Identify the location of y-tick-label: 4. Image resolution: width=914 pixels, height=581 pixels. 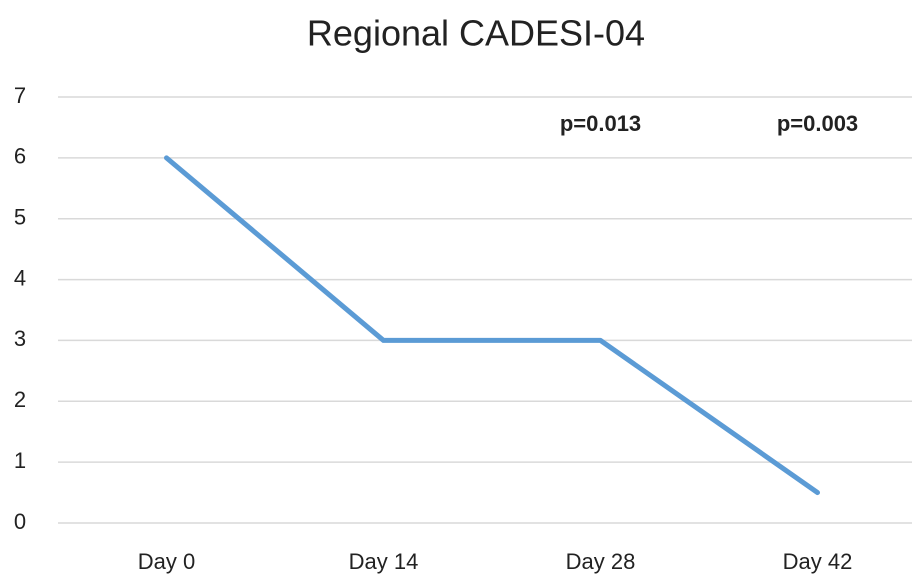
(20, 277).